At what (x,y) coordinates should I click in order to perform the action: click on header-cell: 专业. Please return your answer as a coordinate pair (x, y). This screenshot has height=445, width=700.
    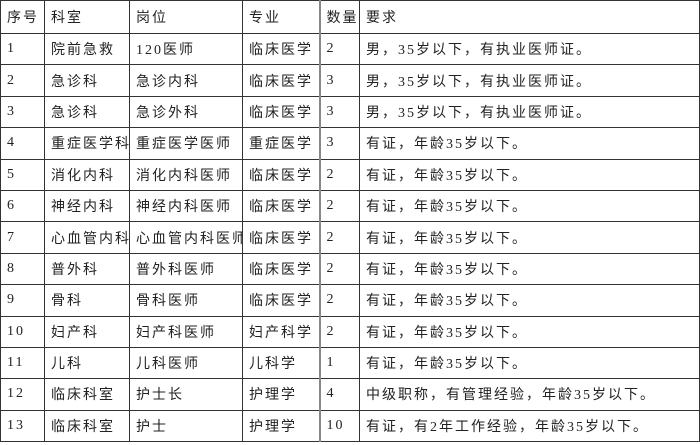
    Looking at the image, I should click on (281, 17).